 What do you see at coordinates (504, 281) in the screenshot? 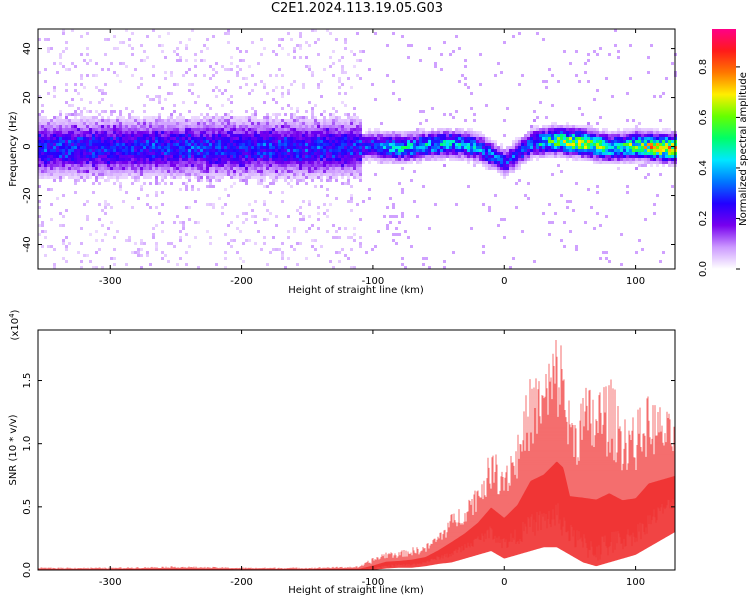
I see `spectrogram-x-tick-label: 0` at bounding box center [504, 281].